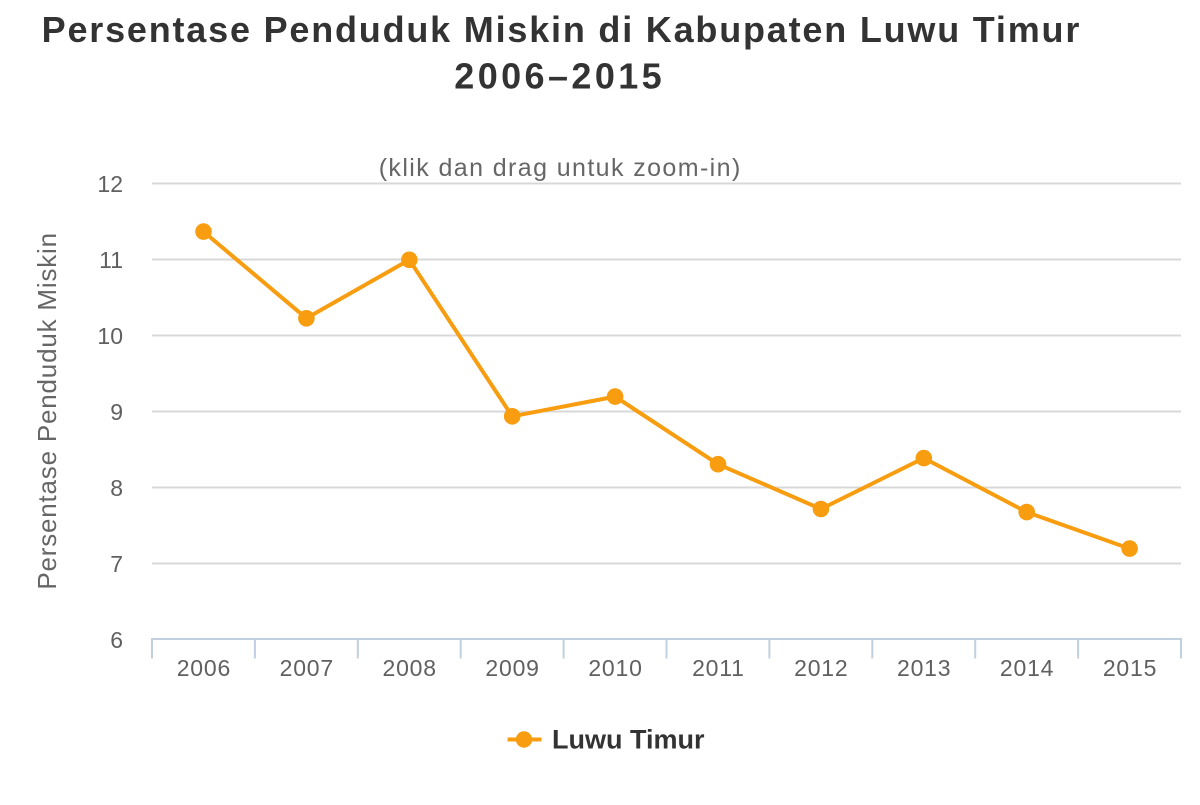 Image resolution: width=1200 pixels, height=805 pixels. I want to click on svg-text: 2009, so click(512, 668).